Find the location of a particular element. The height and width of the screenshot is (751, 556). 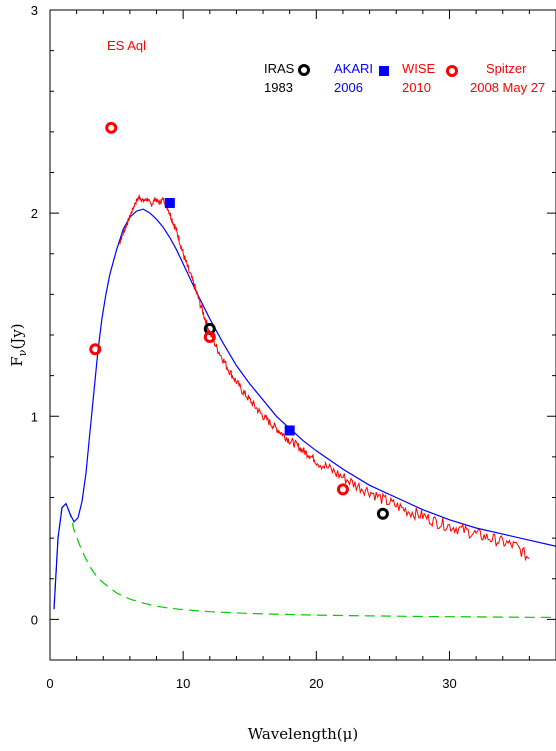

y-axis-title: Fν(Jy) is located at coordinates (18, 344).